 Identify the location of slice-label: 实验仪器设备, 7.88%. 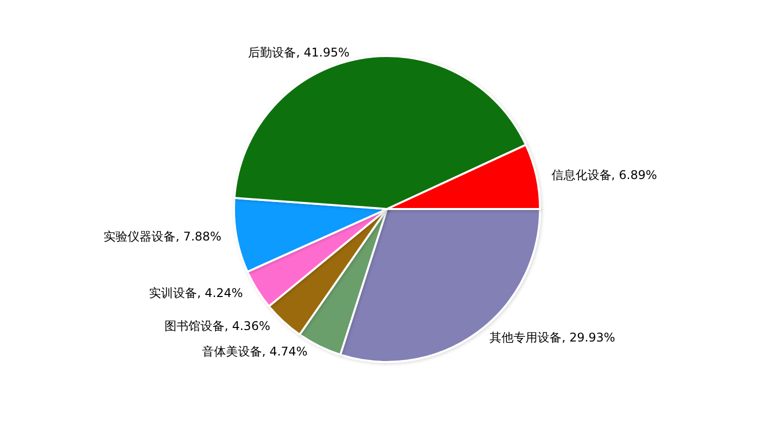
(163, 237).